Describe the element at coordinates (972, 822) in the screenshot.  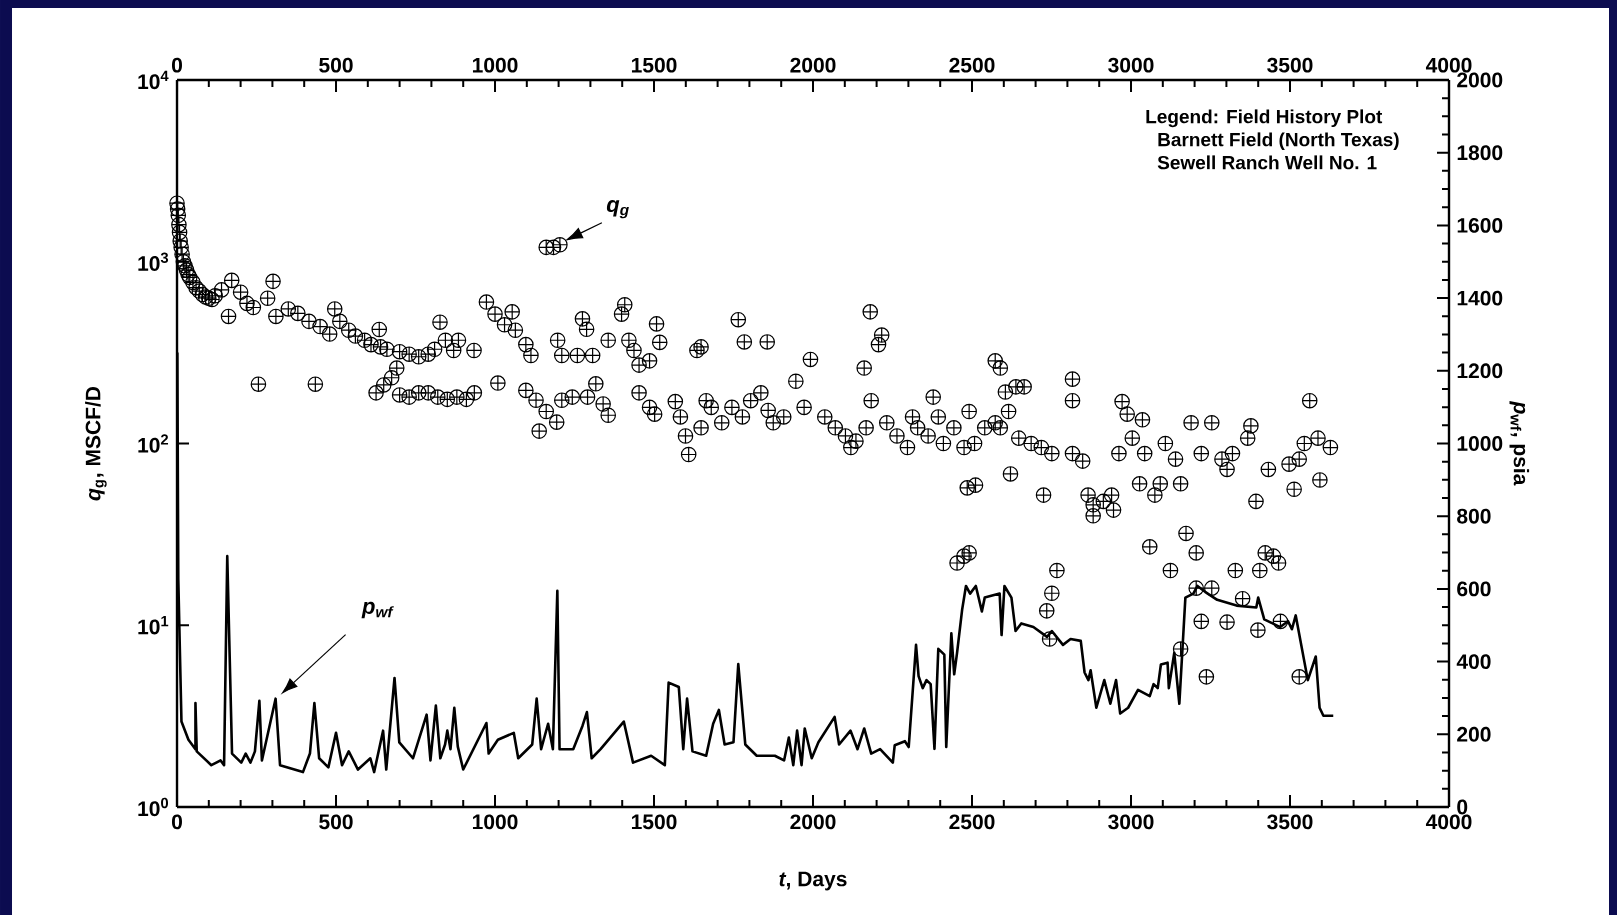
I see `x2-tick-label: 2500` at that location.